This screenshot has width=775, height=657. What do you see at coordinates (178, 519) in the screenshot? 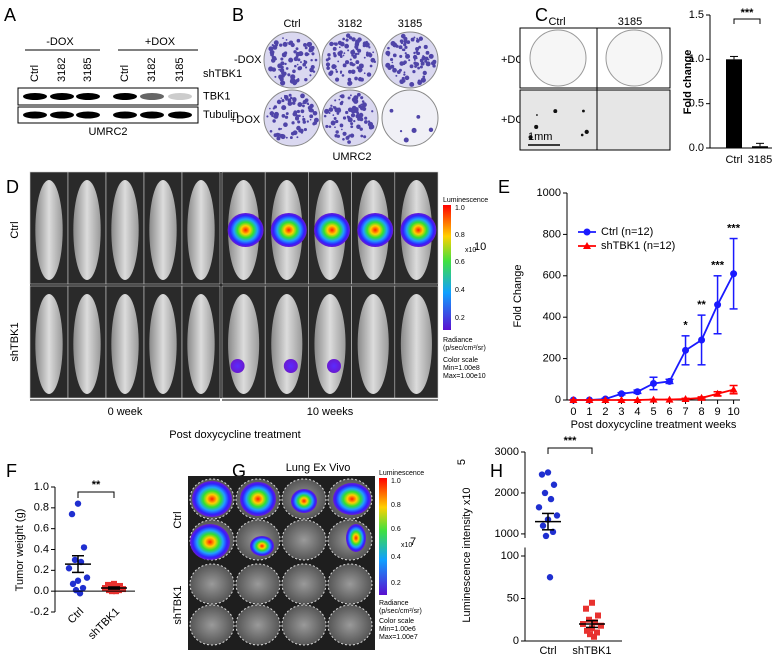
I see `row-label: Ctrl` at bounding box center [178, 519].